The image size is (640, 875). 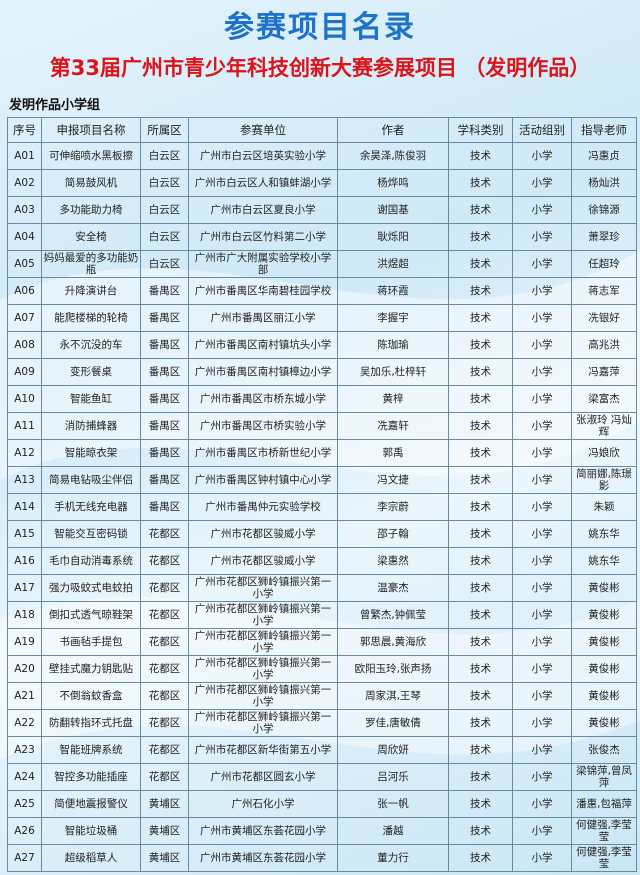 I want to click on table-cell: 永不沉没的车, so click(x=91, y=345).